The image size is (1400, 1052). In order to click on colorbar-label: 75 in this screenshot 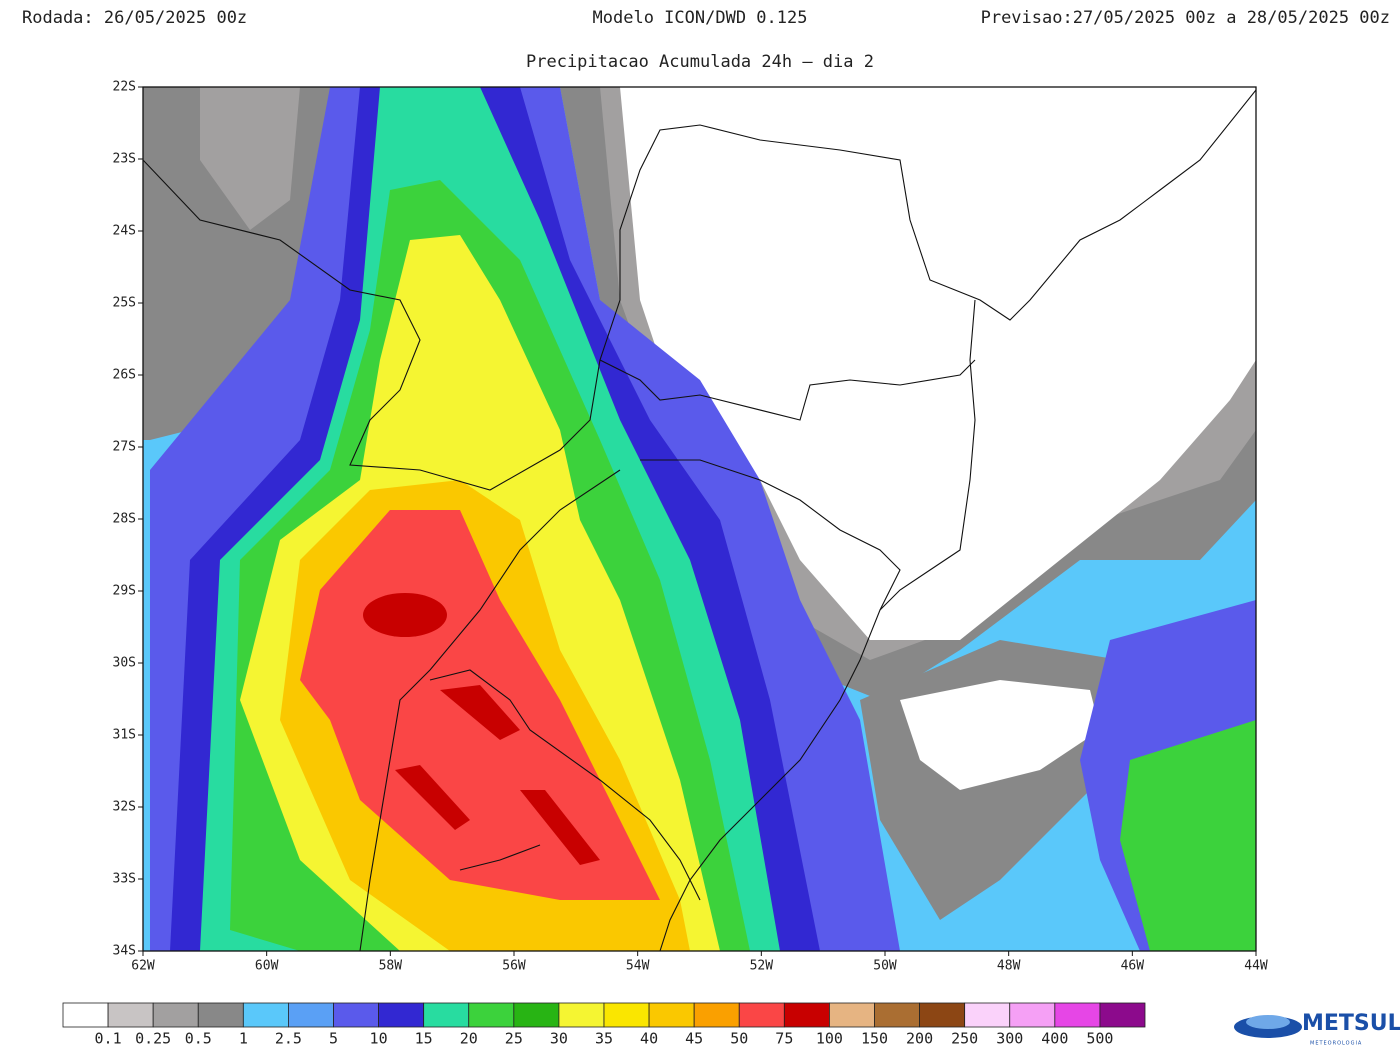, I will do `click(784, 1039)`.